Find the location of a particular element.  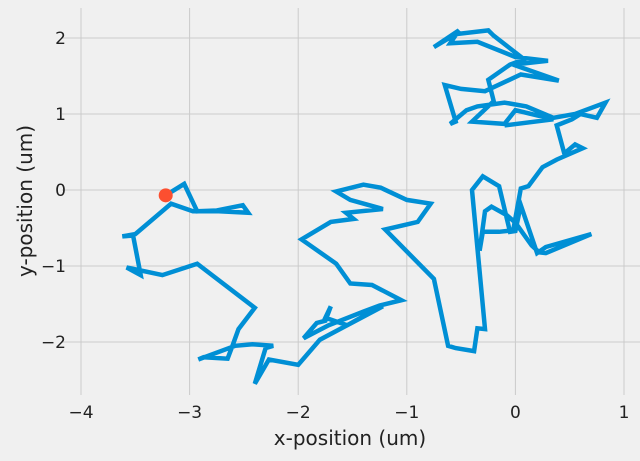

x-tick-label: 0 is located at coordinates (515, 413).